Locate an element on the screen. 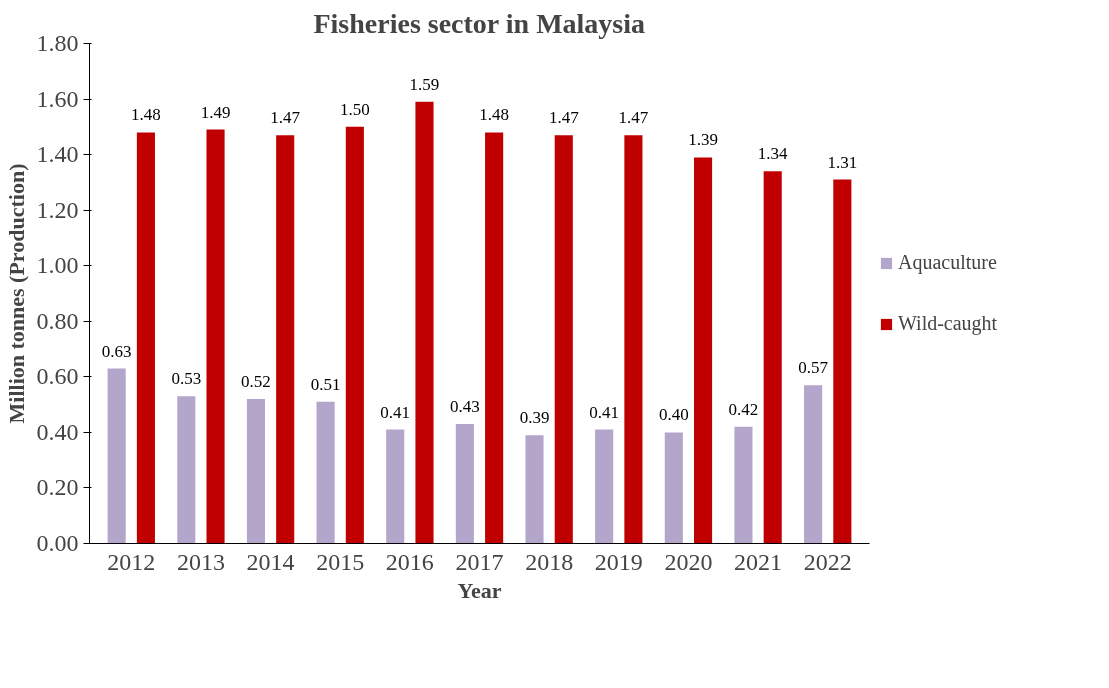 This screenshot has height=688, width=1109. data-label: 0.39 is located at coordinates (534, 418).